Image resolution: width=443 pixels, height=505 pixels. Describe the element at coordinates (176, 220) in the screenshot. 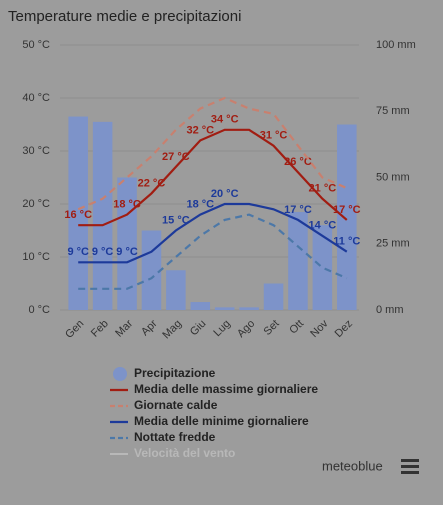

I see `data-label: 15 °C` at that location.